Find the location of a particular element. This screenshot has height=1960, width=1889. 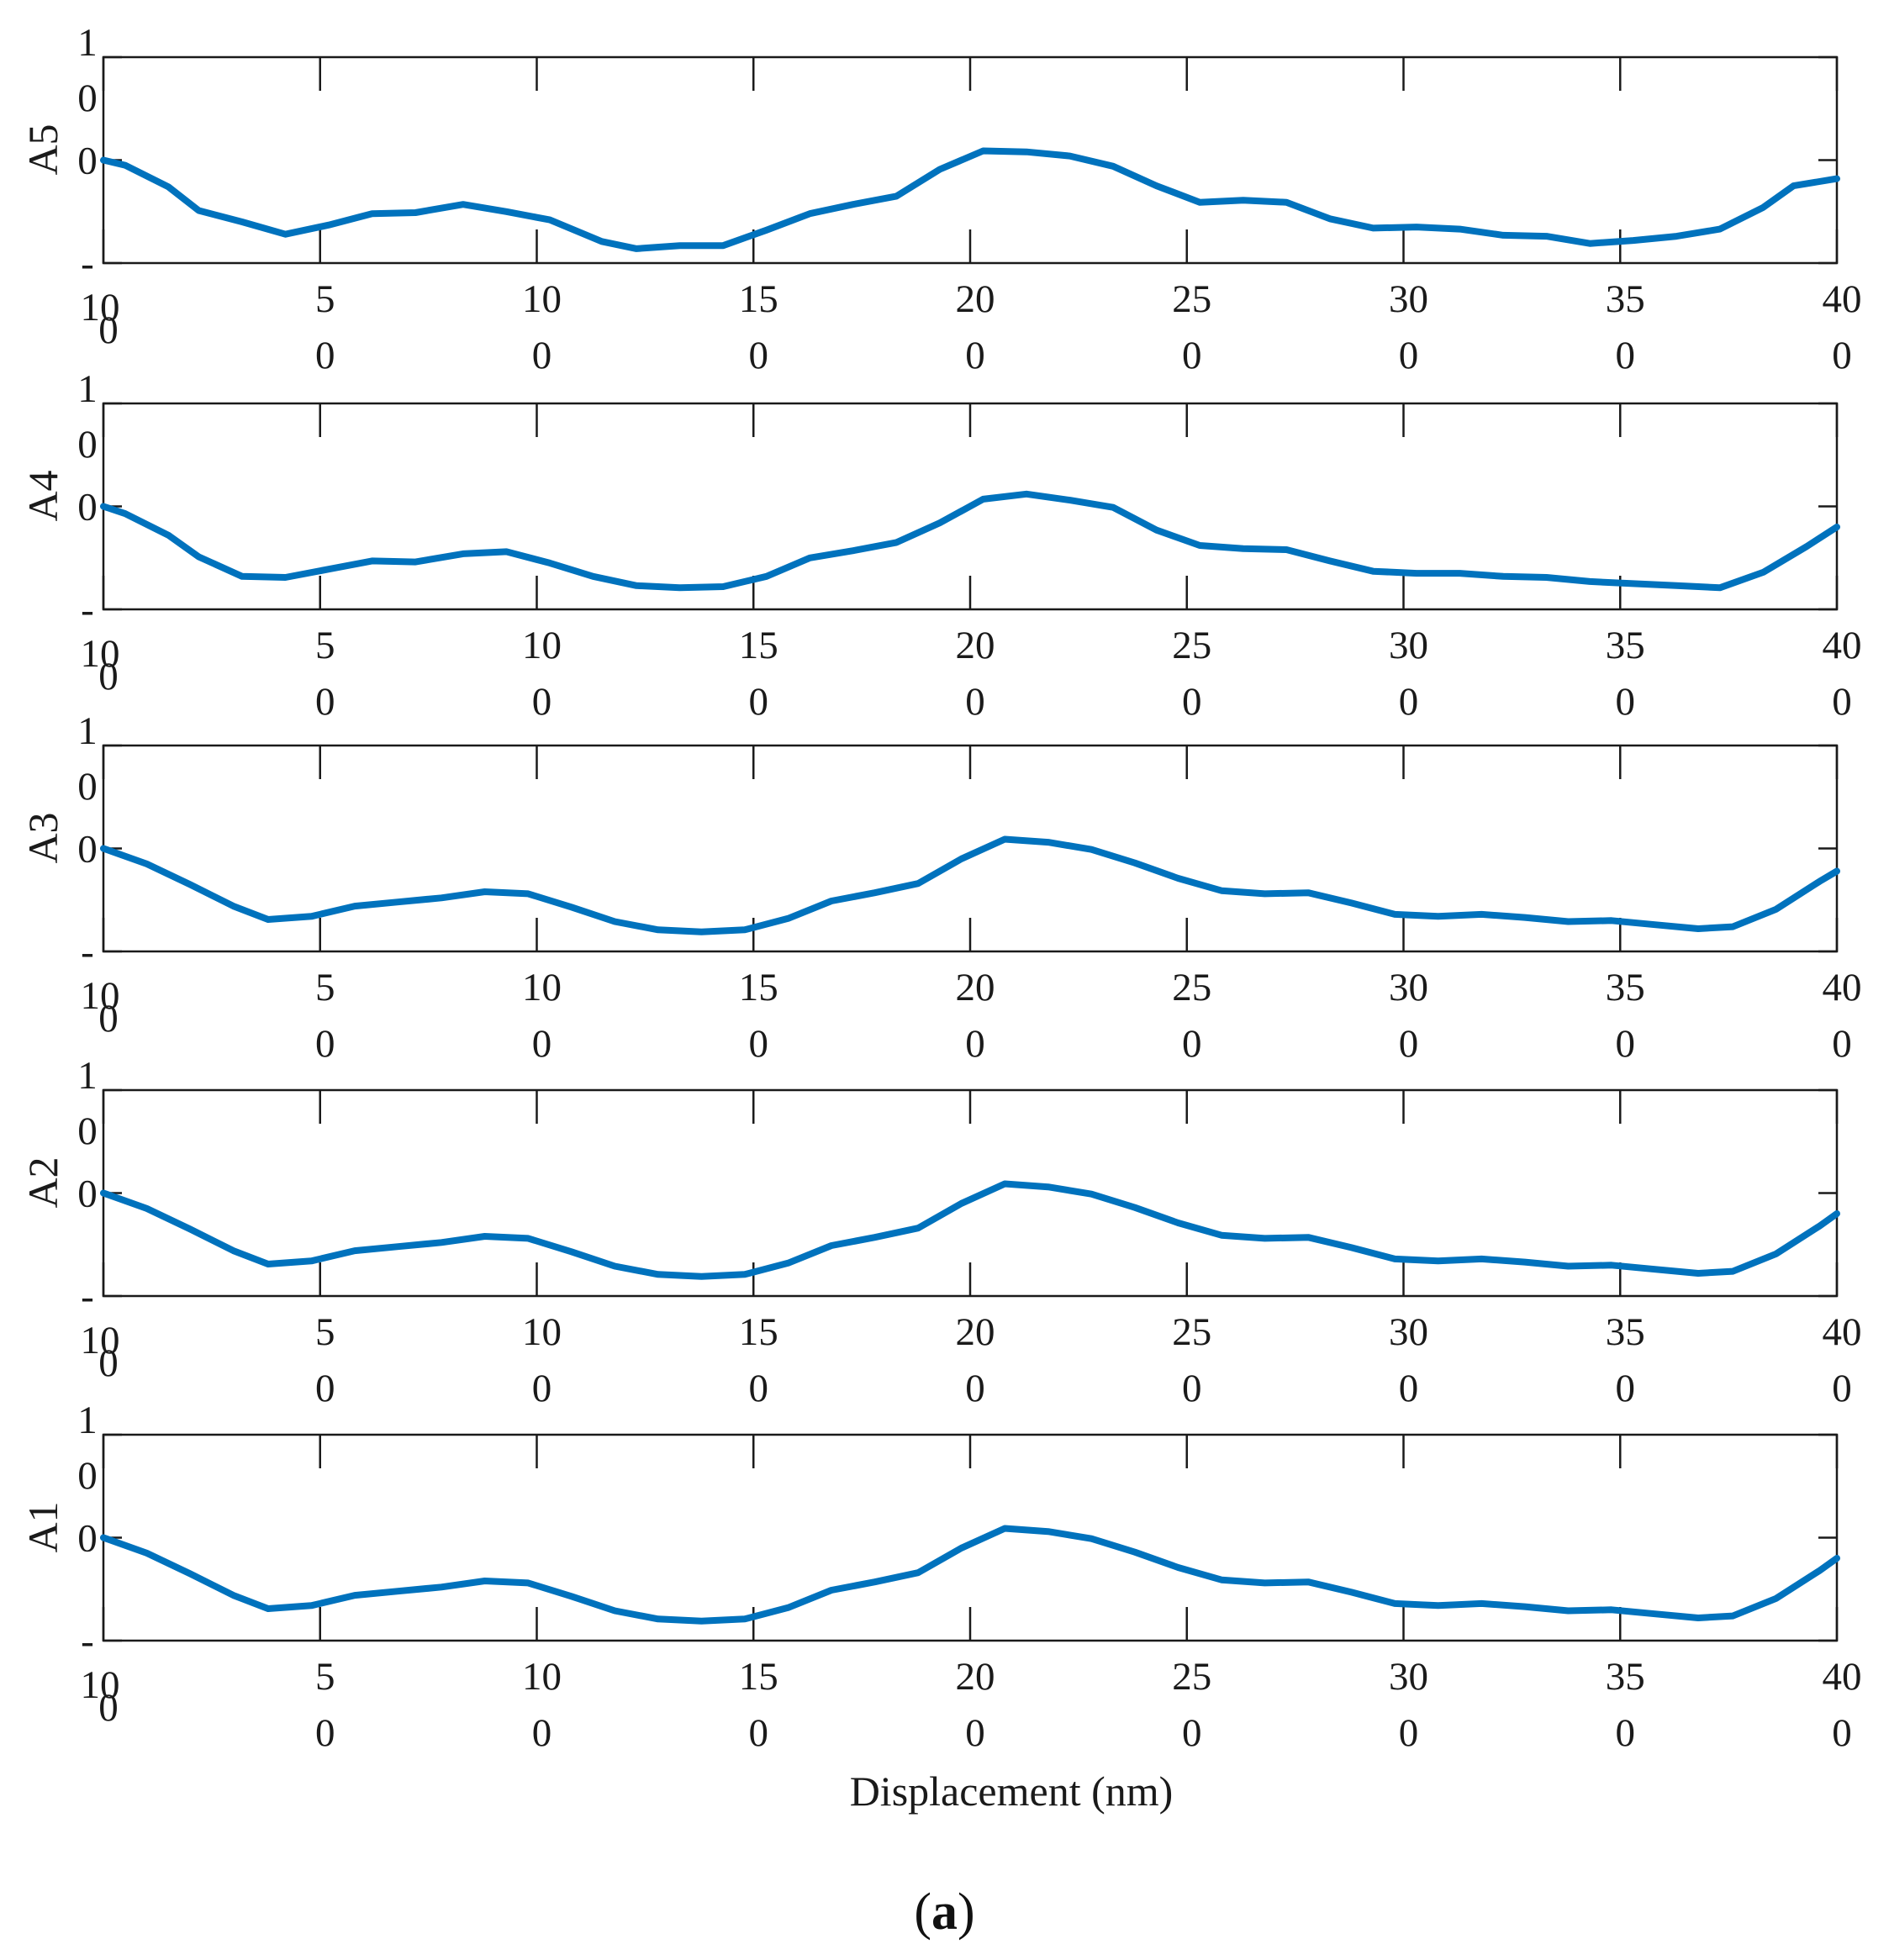

y-axis-label: A4 is located at coordinates (42, 495).